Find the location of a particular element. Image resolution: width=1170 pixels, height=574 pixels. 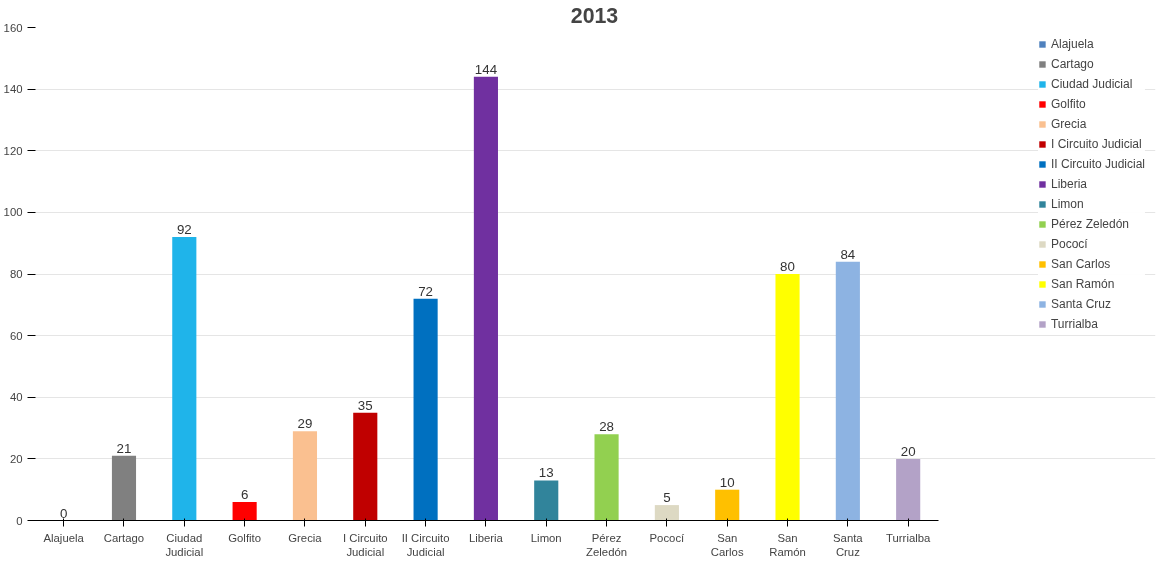

legend-label: Grecia is located at coordinates (1068, 124).